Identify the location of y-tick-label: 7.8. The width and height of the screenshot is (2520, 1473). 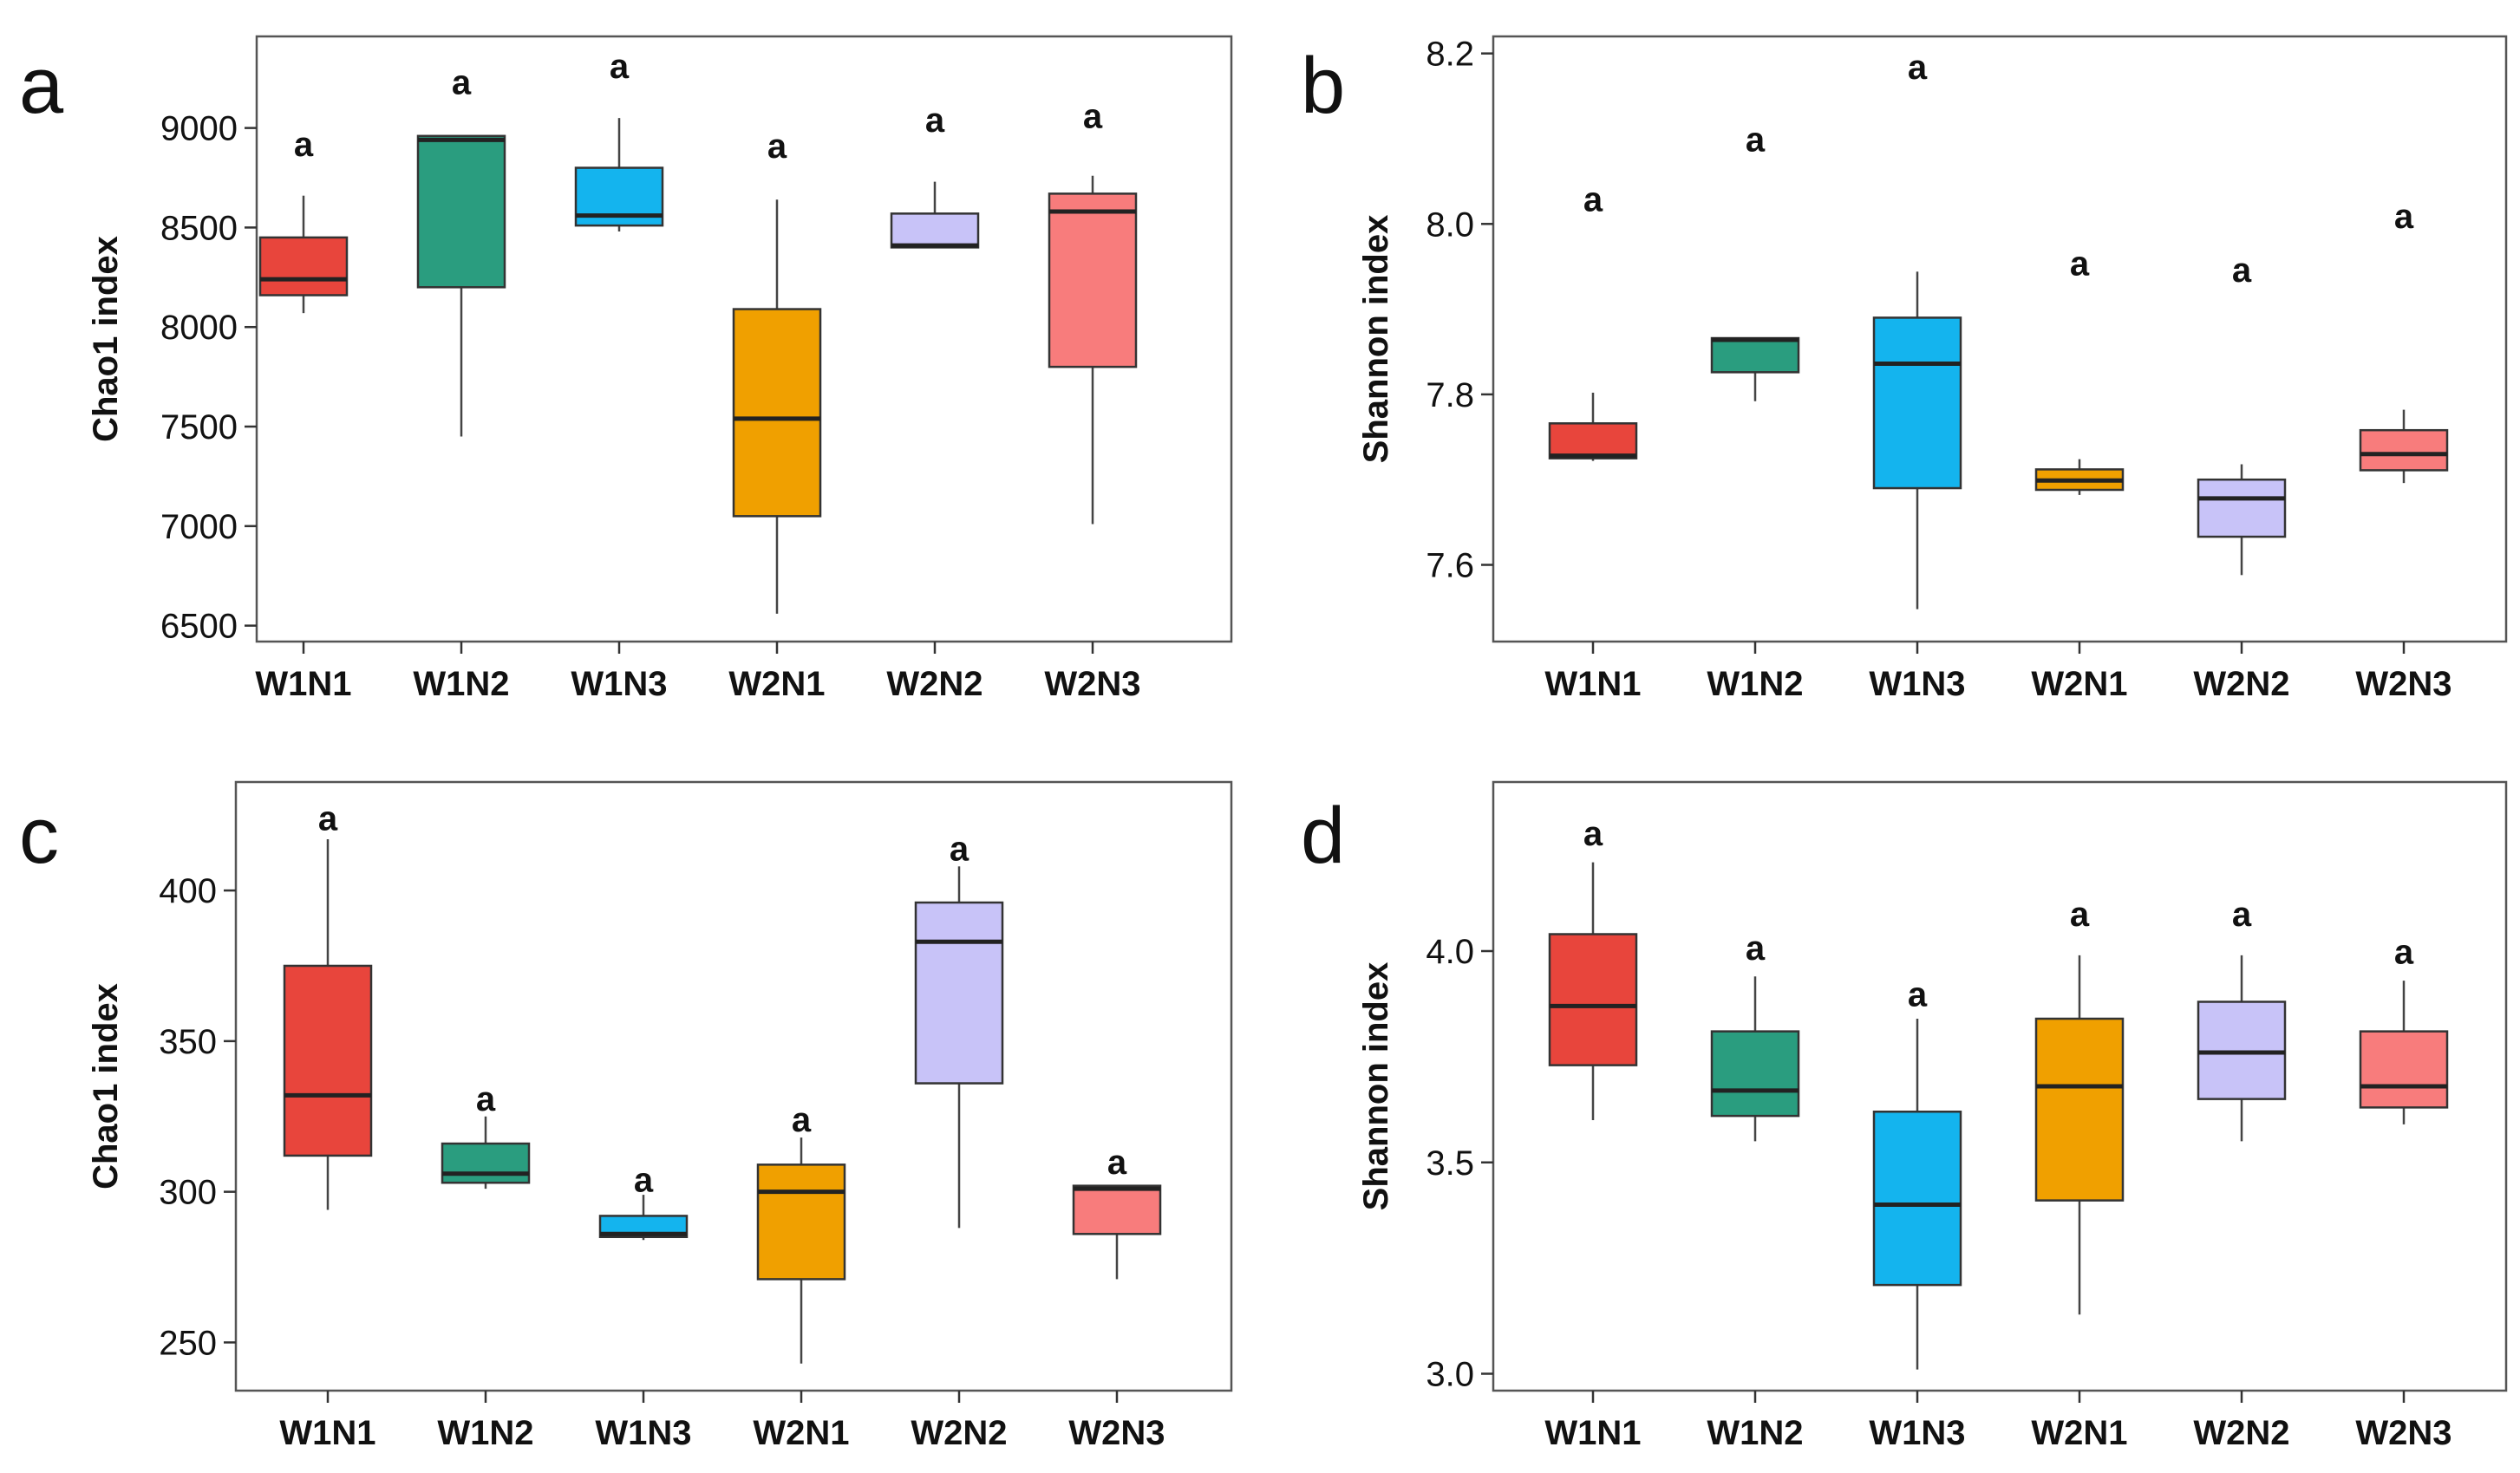
(1450, 395).